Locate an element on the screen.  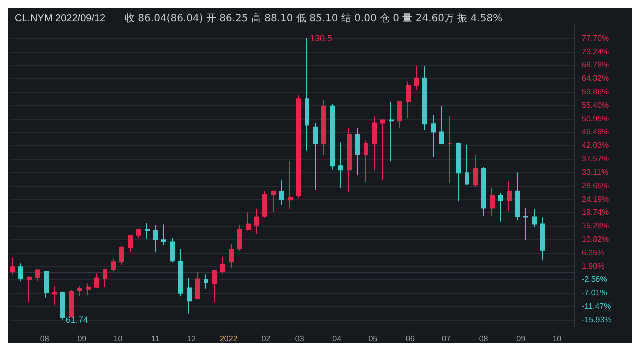
y-tick-label: -15.93% is located at coordinates (597, 319).